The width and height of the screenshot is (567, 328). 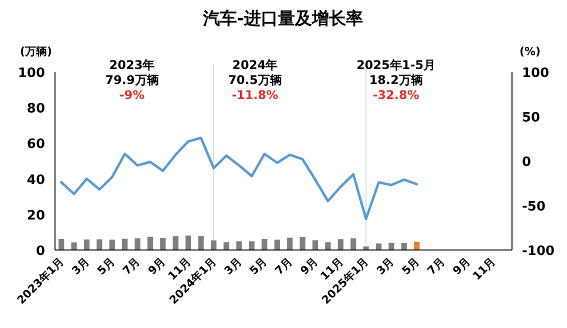 What do you see at coordinates (396, 95) in the screenshot?
I see `annotation: -32.8%` at bounding box center [396, 95].